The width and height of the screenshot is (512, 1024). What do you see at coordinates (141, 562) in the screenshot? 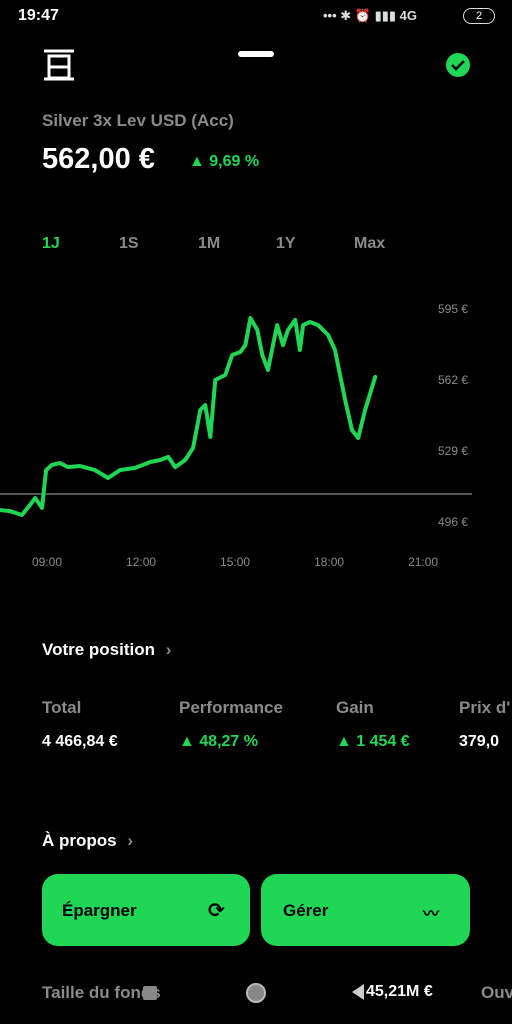
I see `x-tick-label: 12:00` at bounding box center [141, 562].